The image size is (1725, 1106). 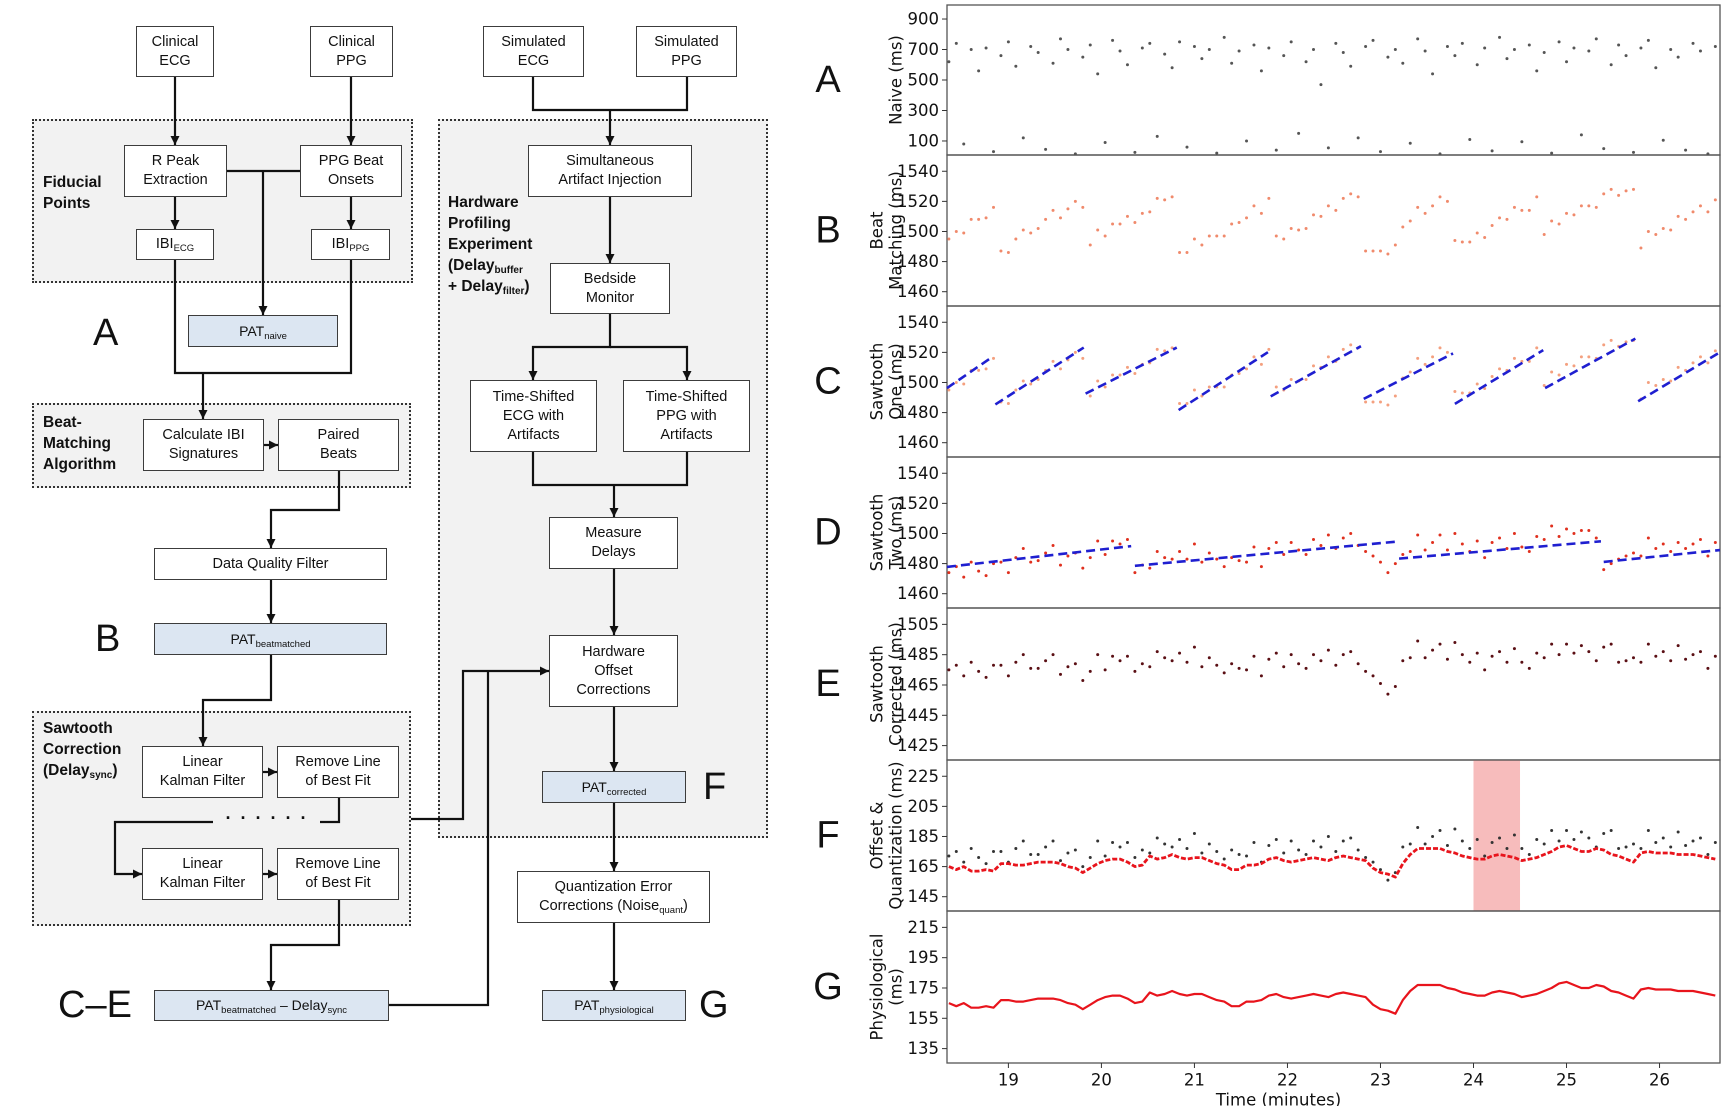 What do you see at coordinates (338, 781) in the screenshot?
I see `node-label: of Best Fit` at bounding box center [338, 781].